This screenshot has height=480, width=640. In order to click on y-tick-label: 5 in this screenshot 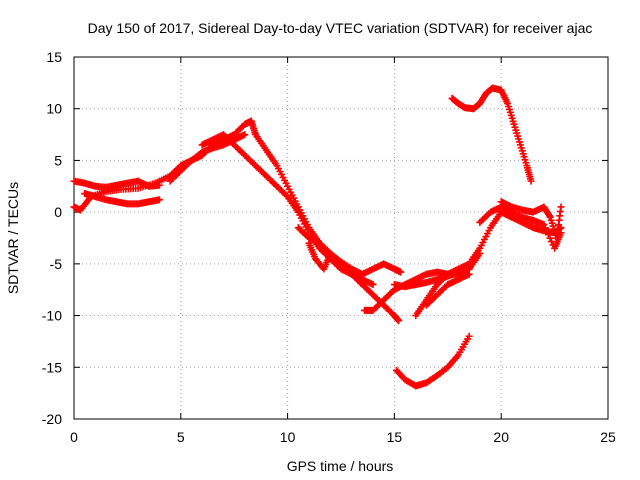, I will do `click(58, 160)`.